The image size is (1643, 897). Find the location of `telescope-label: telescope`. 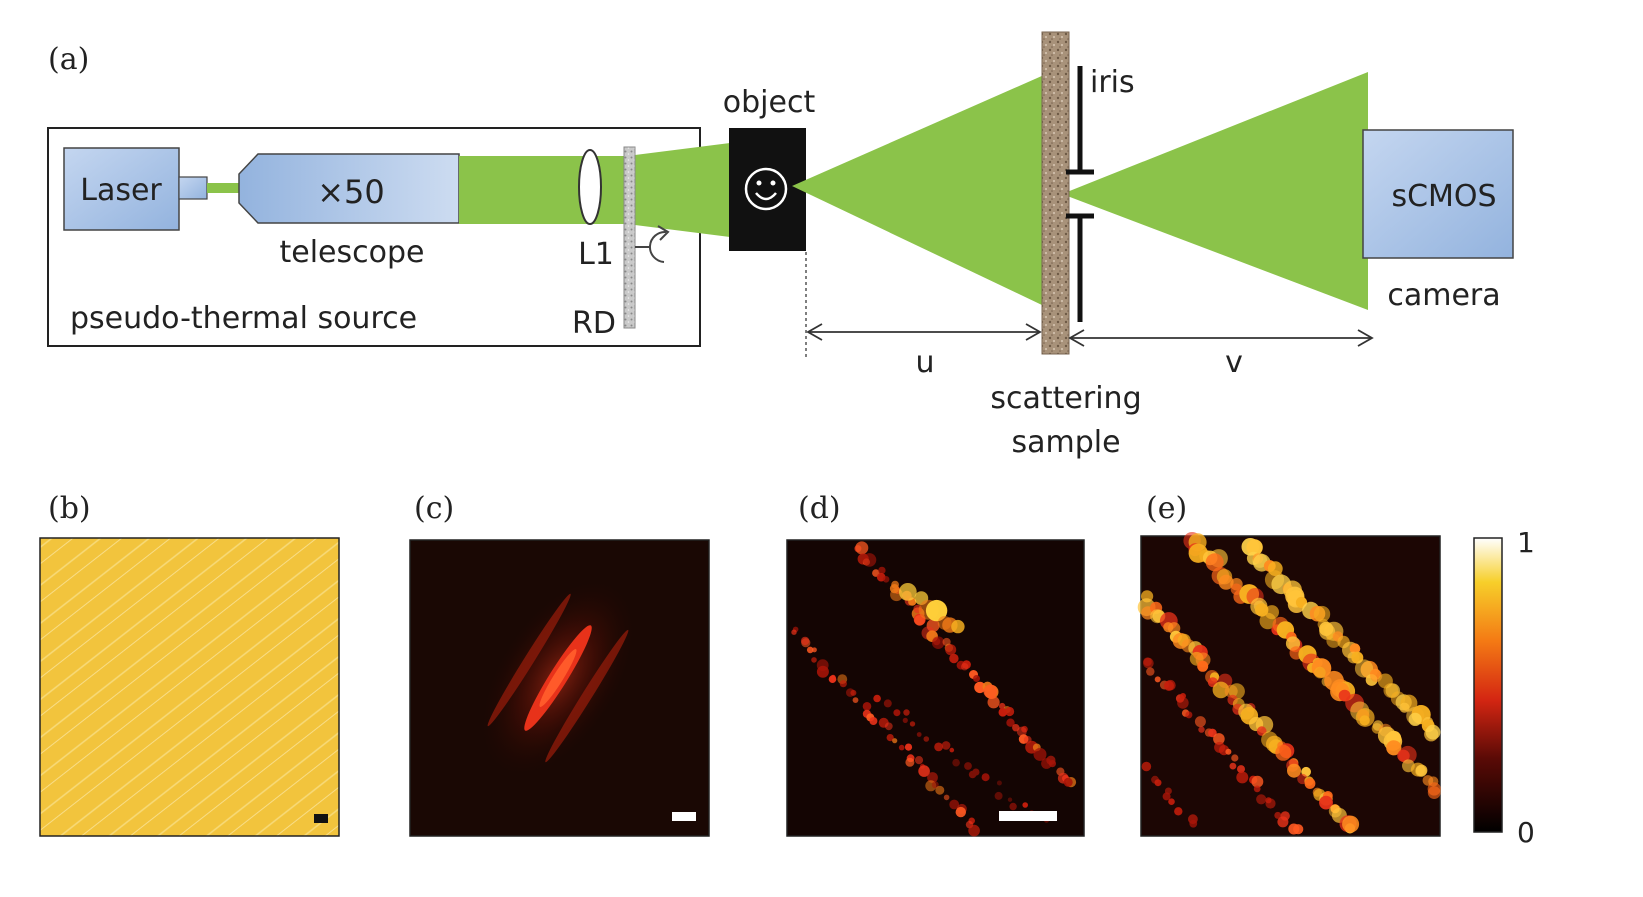

telescope-label: telescope is located at coordinates (352, 252).